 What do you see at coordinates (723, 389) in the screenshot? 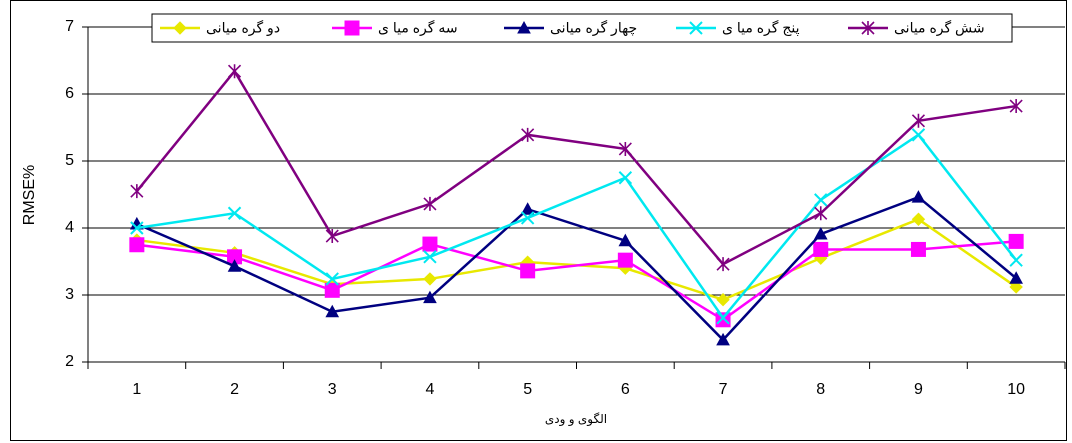
I see `x-tick-label: 7` at bounding box center [723, 389].